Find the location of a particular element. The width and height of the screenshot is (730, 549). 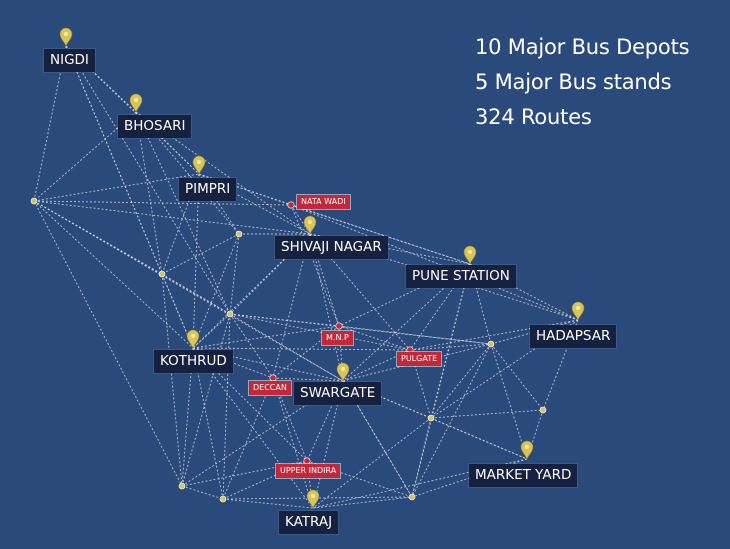

depot-label-bhosari: BHOSARI is located at coordinates (155, 126).